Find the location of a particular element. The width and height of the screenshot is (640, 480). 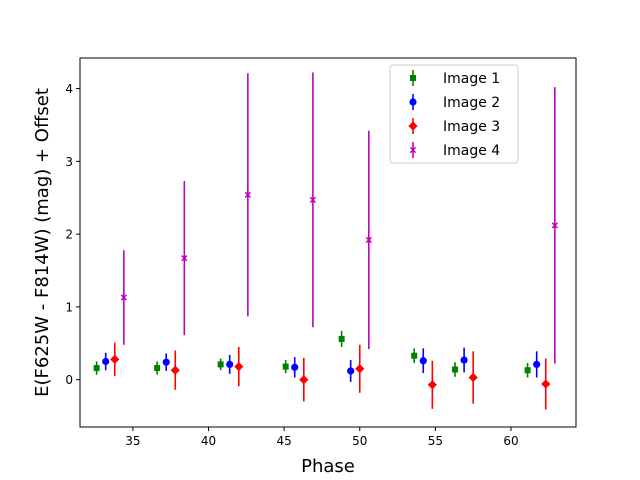

y-tick-label: 0 is located at coordinates (69, 380).